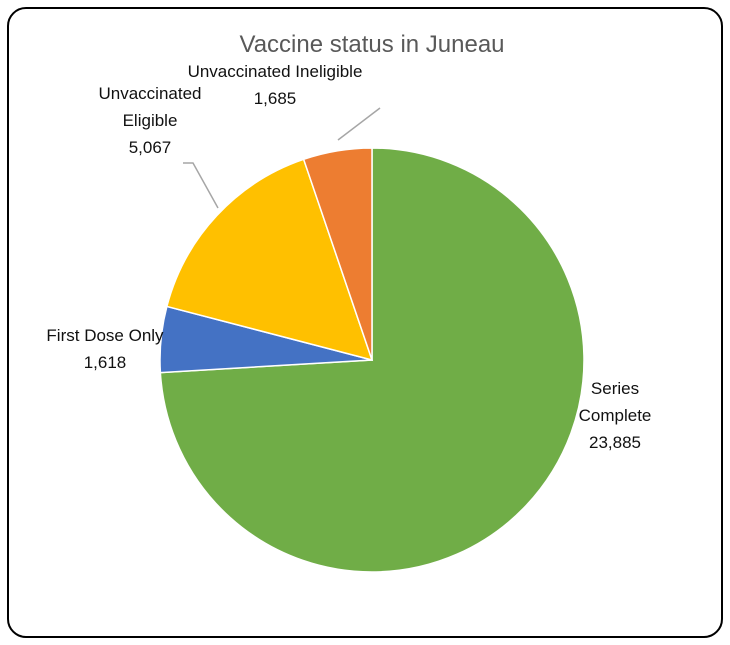 Image resolution: width=730 pixels, height=645 pixels. I want to click on data-label: First Dose Only 1,618, so click(105, 349).